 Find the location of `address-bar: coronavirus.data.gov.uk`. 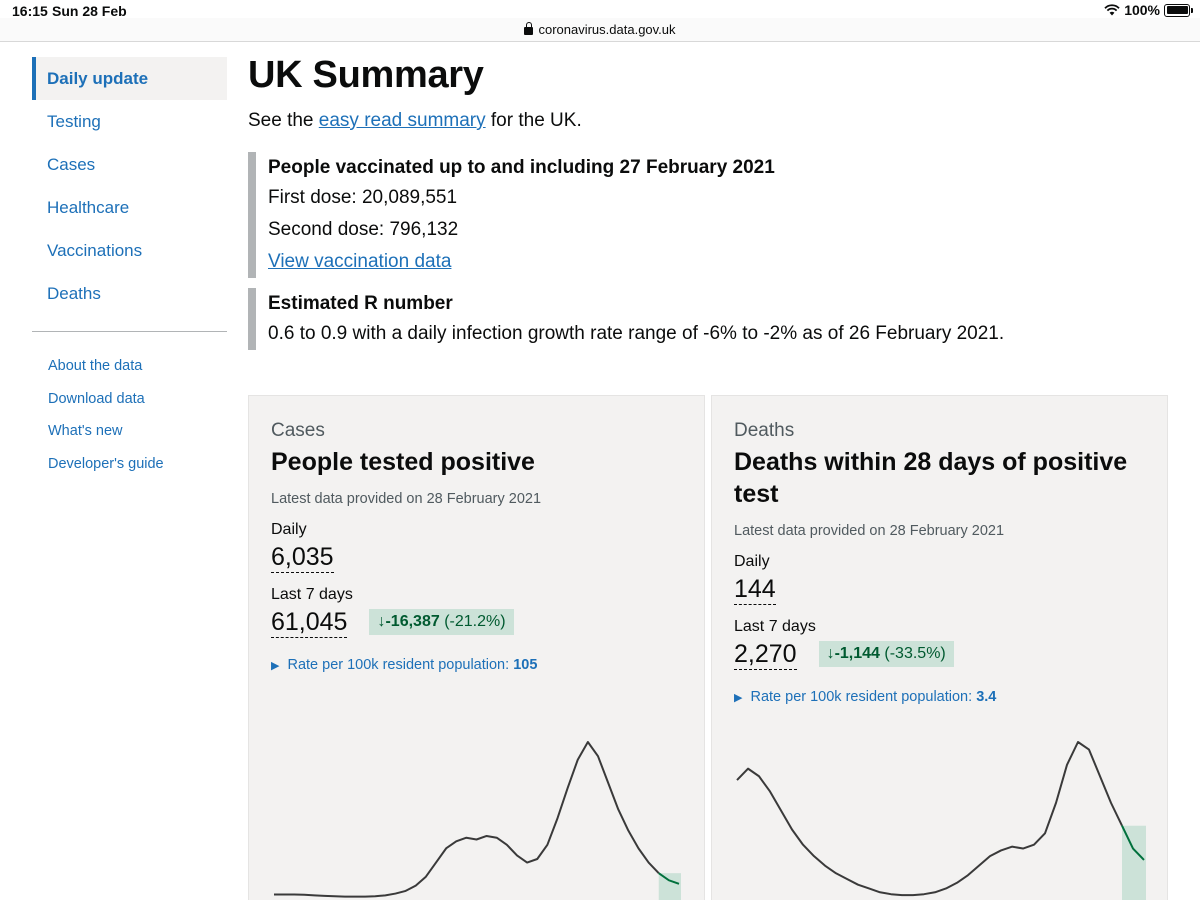

address-bar: coronavirus.data.gov.uk is located at coordinates (600, 30).